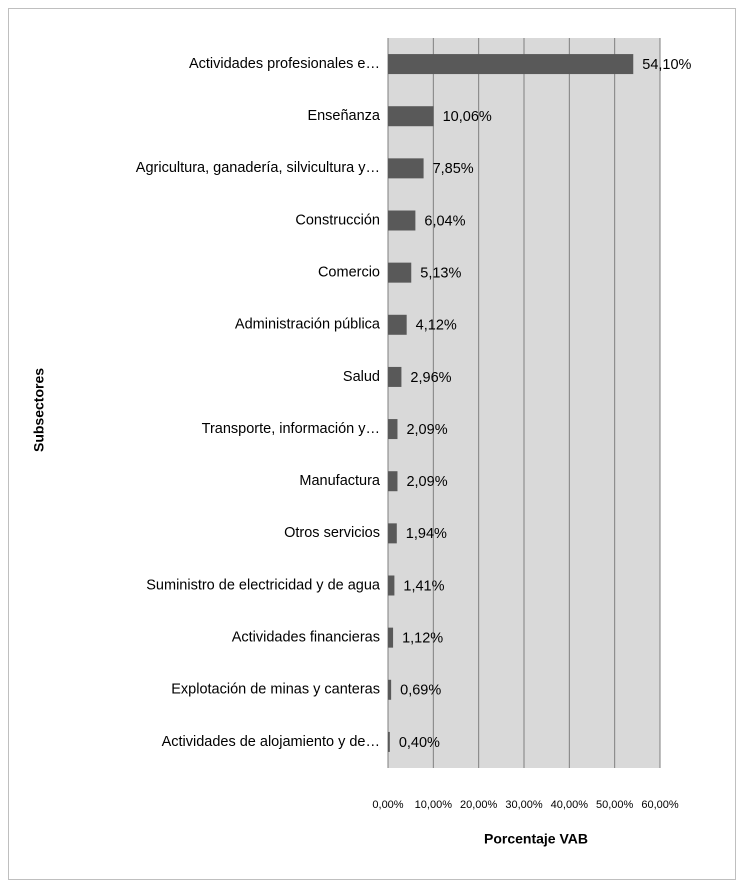  Describe the element at coordinates (440, 273) in the screenshot. I see `data-label: 5,13%` at that location.